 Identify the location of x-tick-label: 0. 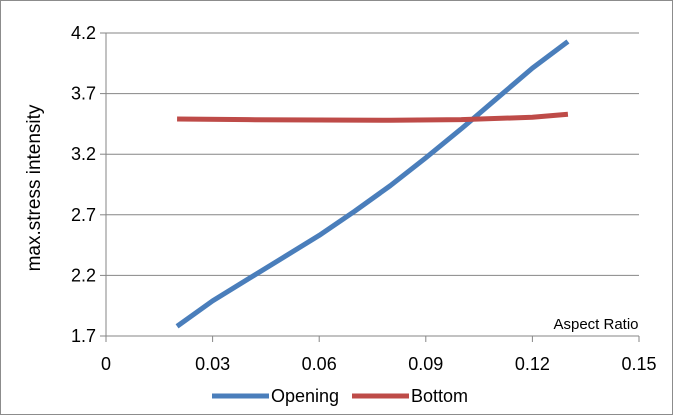
(106, 364).